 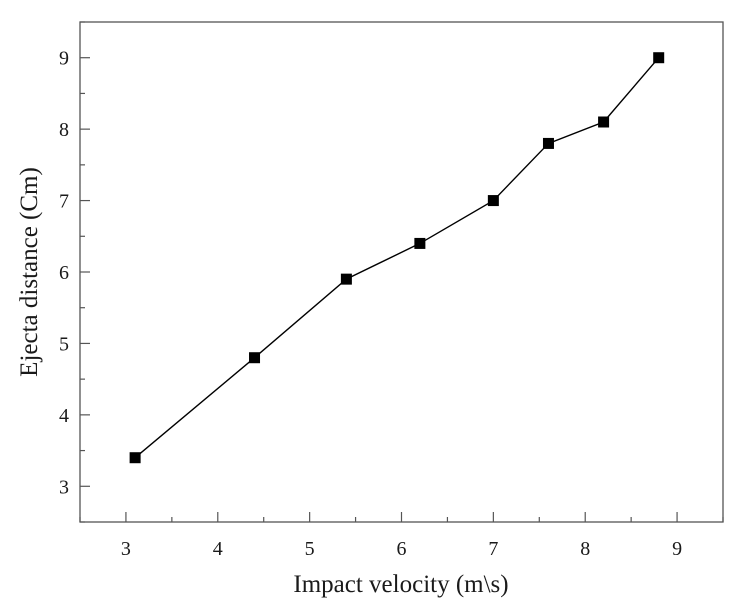 What do you see at coordinates (64, 202) in the screenshot?
I see `y-tick-label: 7` at bounding box center [64, 202].